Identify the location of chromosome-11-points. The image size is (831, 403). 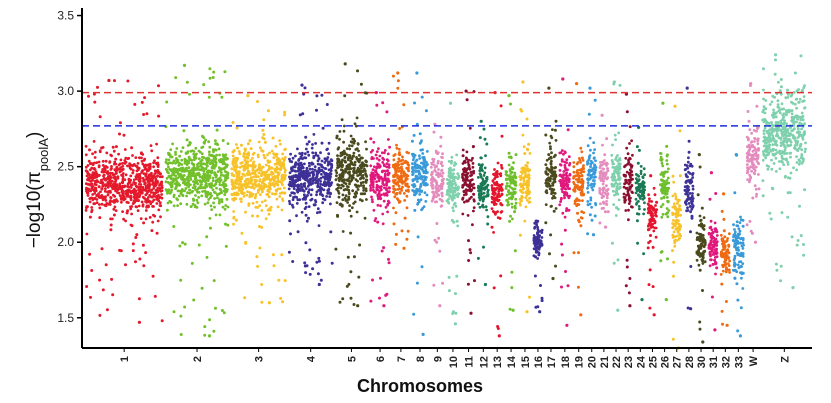
(468, 202).